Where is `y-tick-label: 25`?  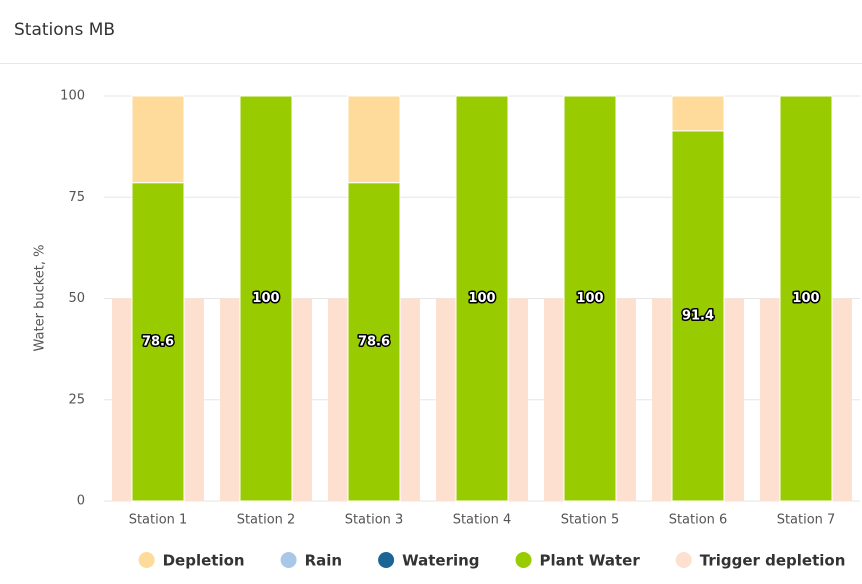 y-tick-label: 25 is located at coordinates (76, 399).